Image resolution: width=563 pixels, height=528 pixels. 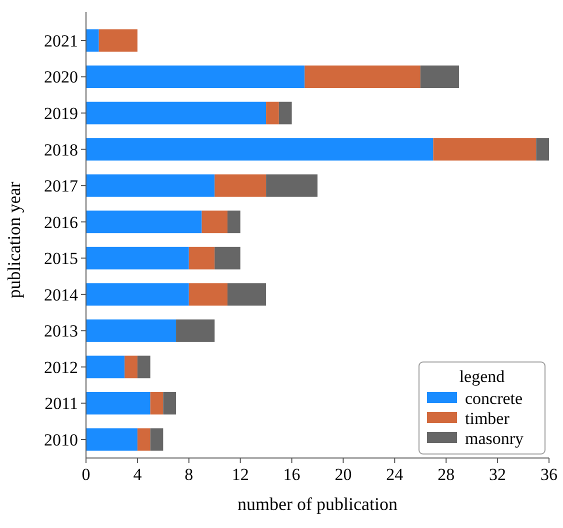 What do you see at coordinates (137, 474) in the screenshot?
I see `x-tick-label: 4` at bounding box center [137, 474].